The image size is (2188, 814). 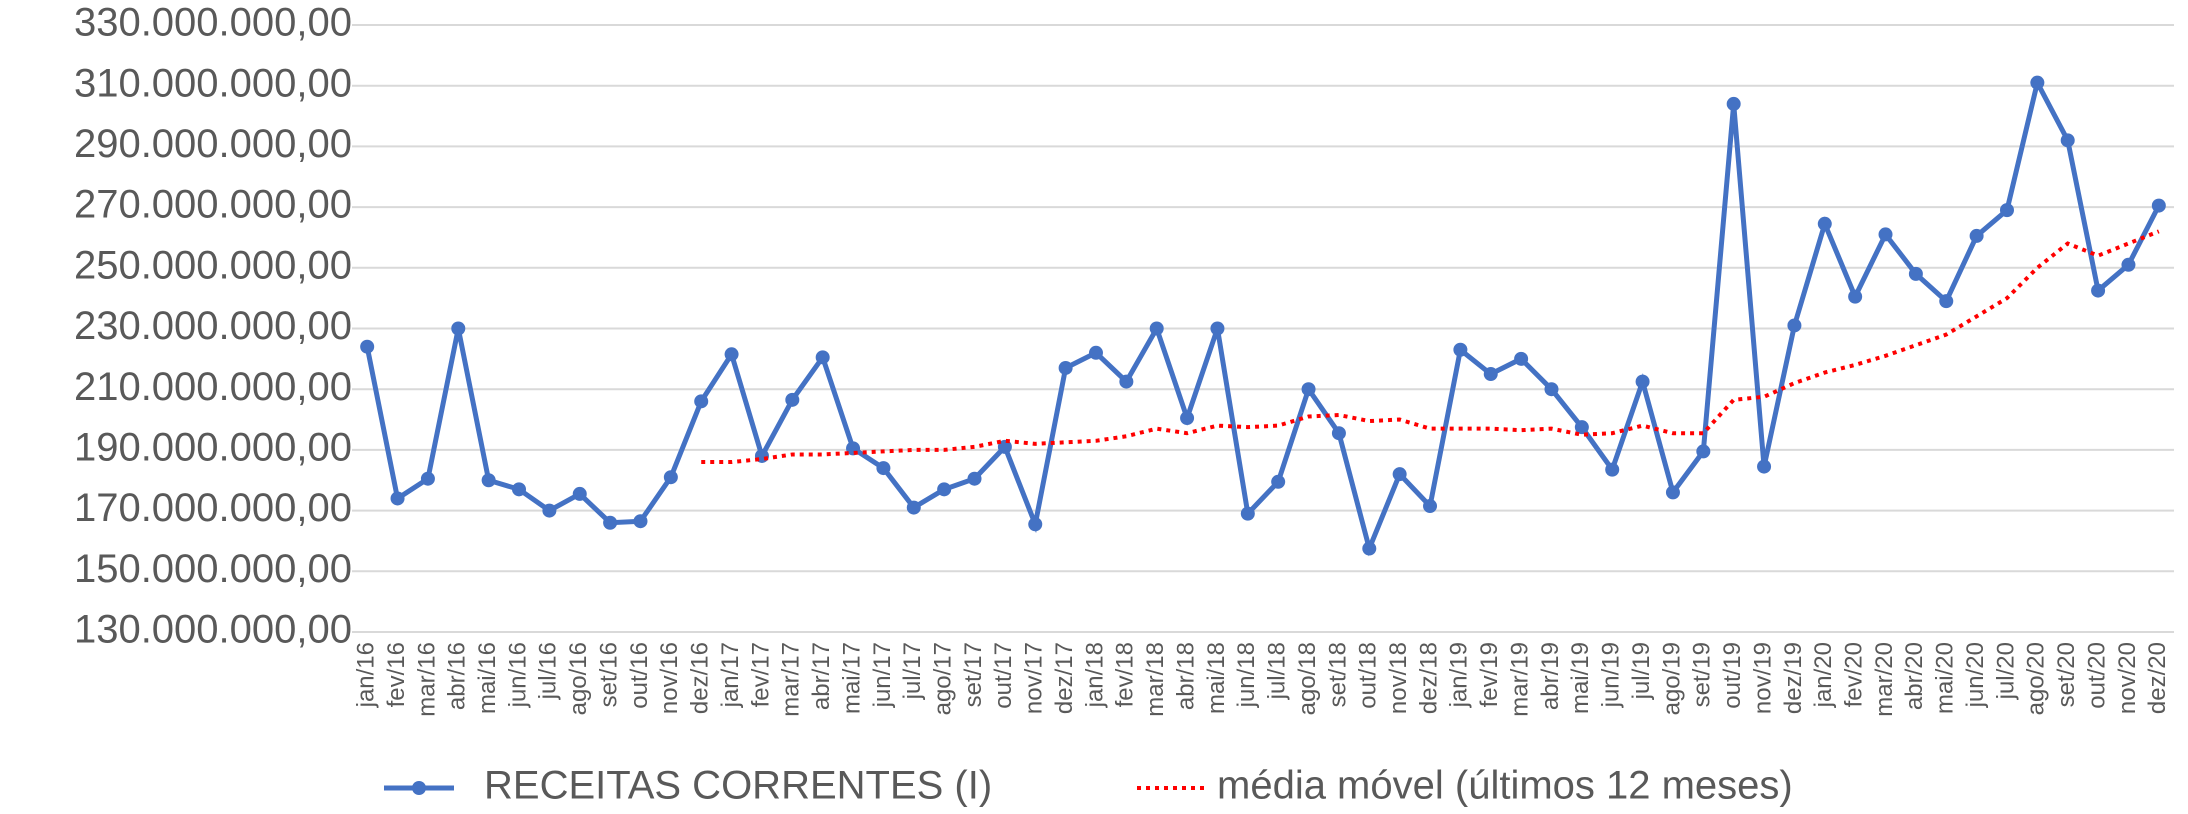 I want to click on y-tick-label: 130.000.000,00, so click(x=213, y=630).